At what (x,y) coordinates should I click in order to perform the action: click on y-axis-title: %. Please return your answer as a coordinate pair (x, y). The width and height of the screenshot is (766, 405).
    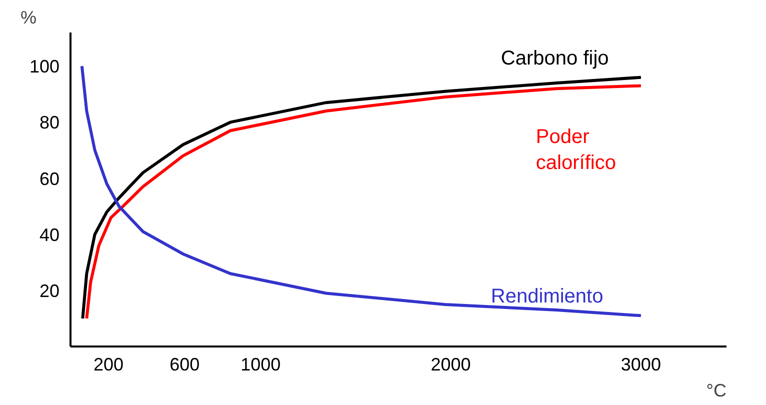
    Looking at the image, I should click on (28, 18).